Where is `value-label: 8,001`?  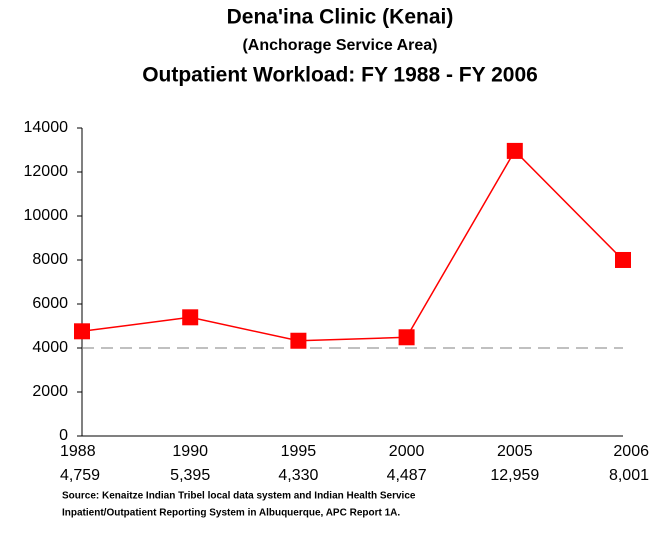 value-label: 8,001 is located at coordinates (629, 475).